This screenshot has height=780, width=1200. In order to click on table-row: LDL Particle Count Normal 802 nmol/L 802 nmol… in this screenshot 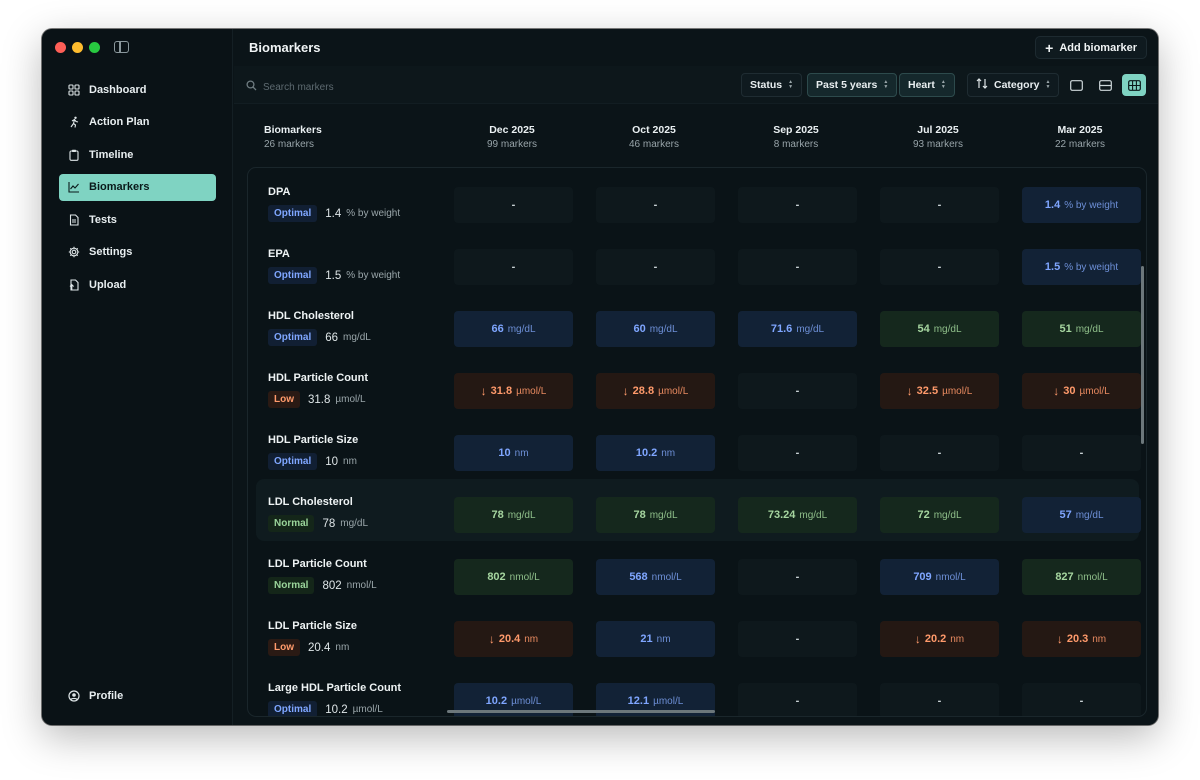, I will do `click(697, 572)`.